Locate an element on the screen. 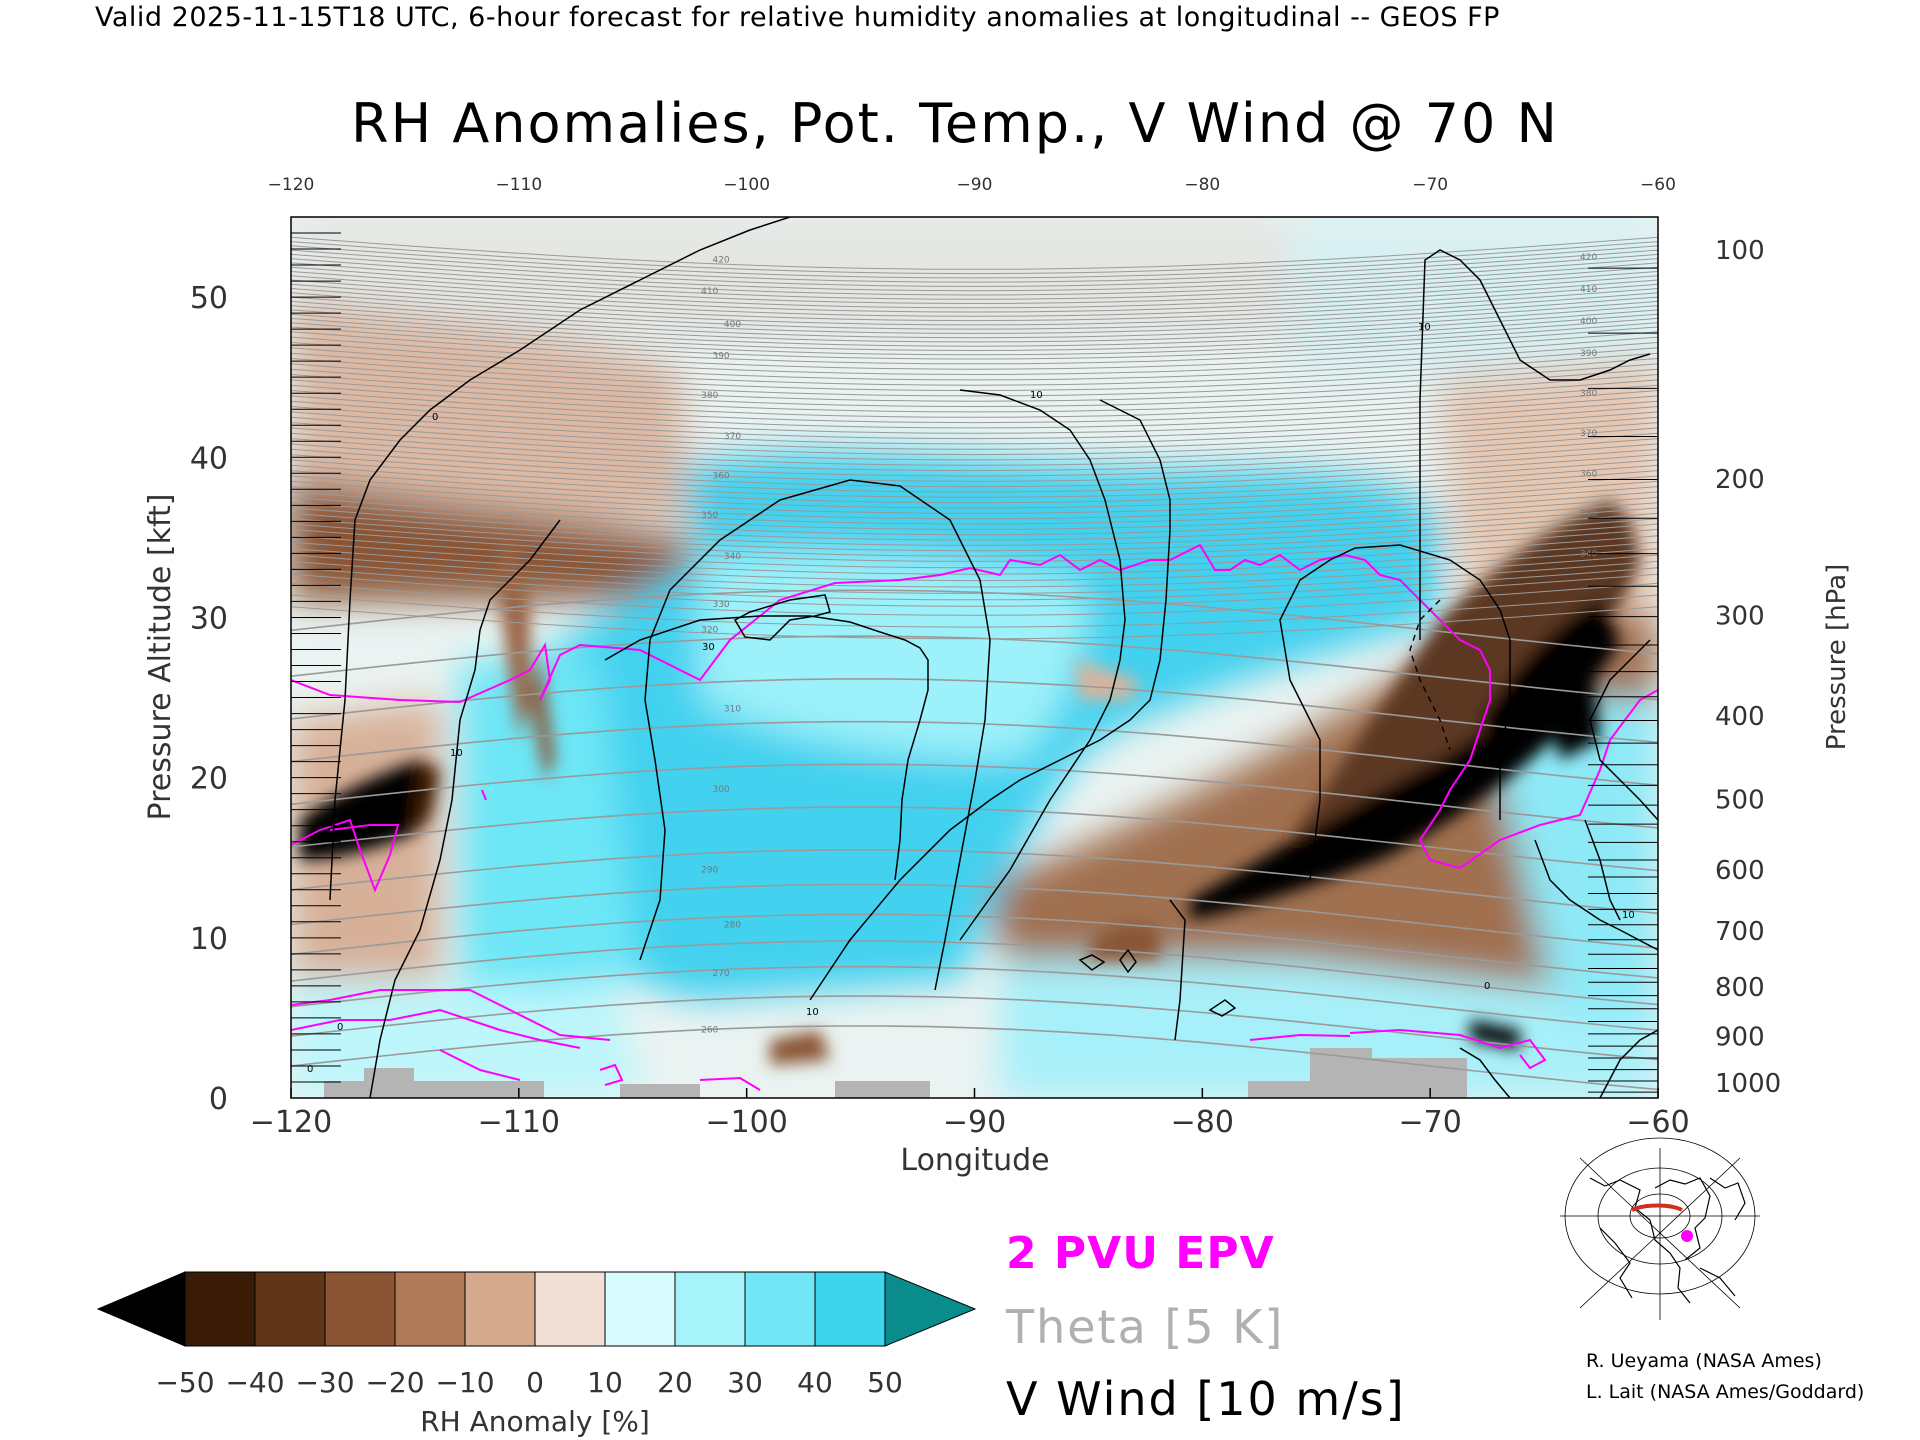 The width and height of the screenshot is (1920, 1440). colorbar-tick-label: −50 is located at coordinates (184, 1382).